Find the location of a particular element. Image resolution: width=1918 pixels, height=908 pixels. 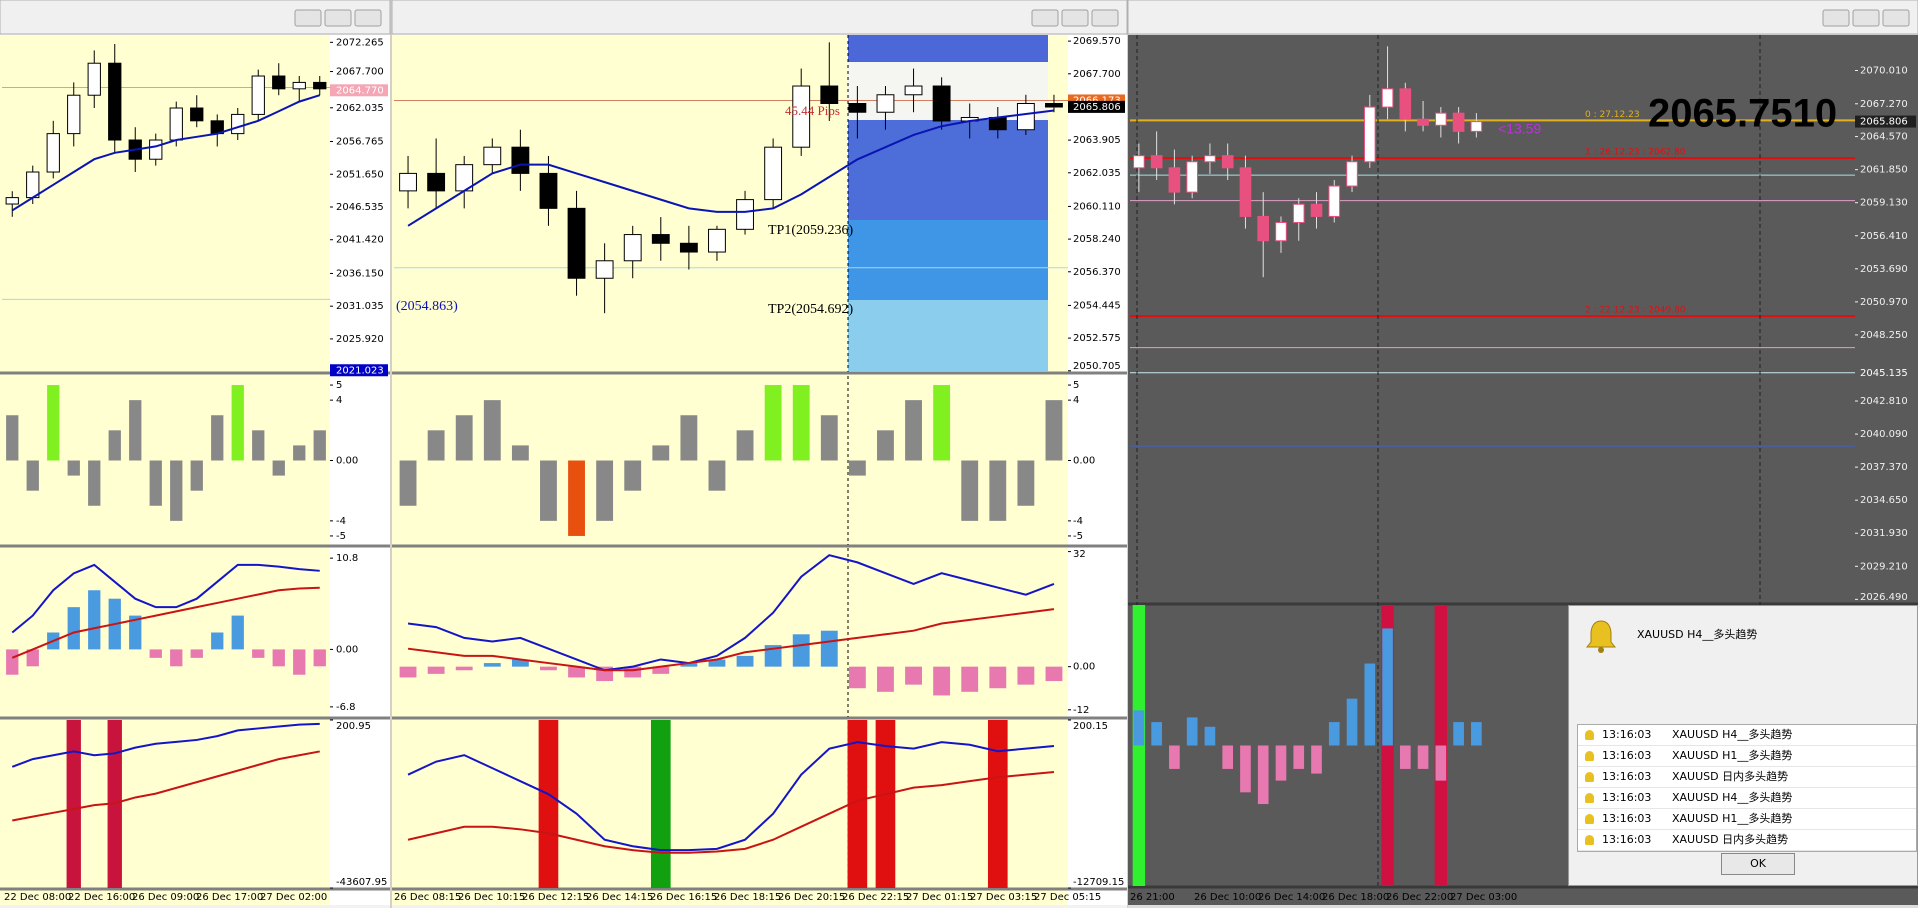

y-tick-label: 2070.010 is located at coordinates (1884, 70).